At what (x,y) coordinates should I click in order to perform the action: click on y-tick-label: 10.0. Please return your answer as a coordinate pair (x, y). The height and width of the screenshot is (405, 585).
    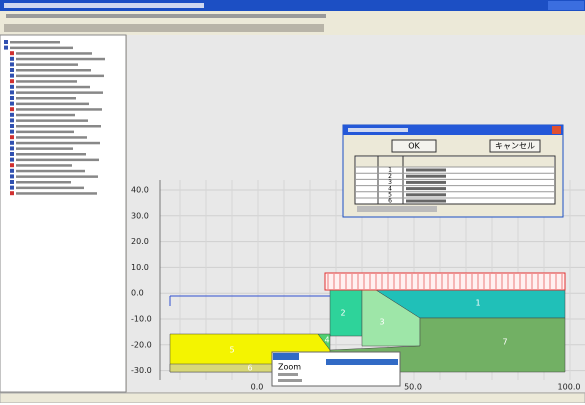
    Looking at the image, I should click on (140, 267).